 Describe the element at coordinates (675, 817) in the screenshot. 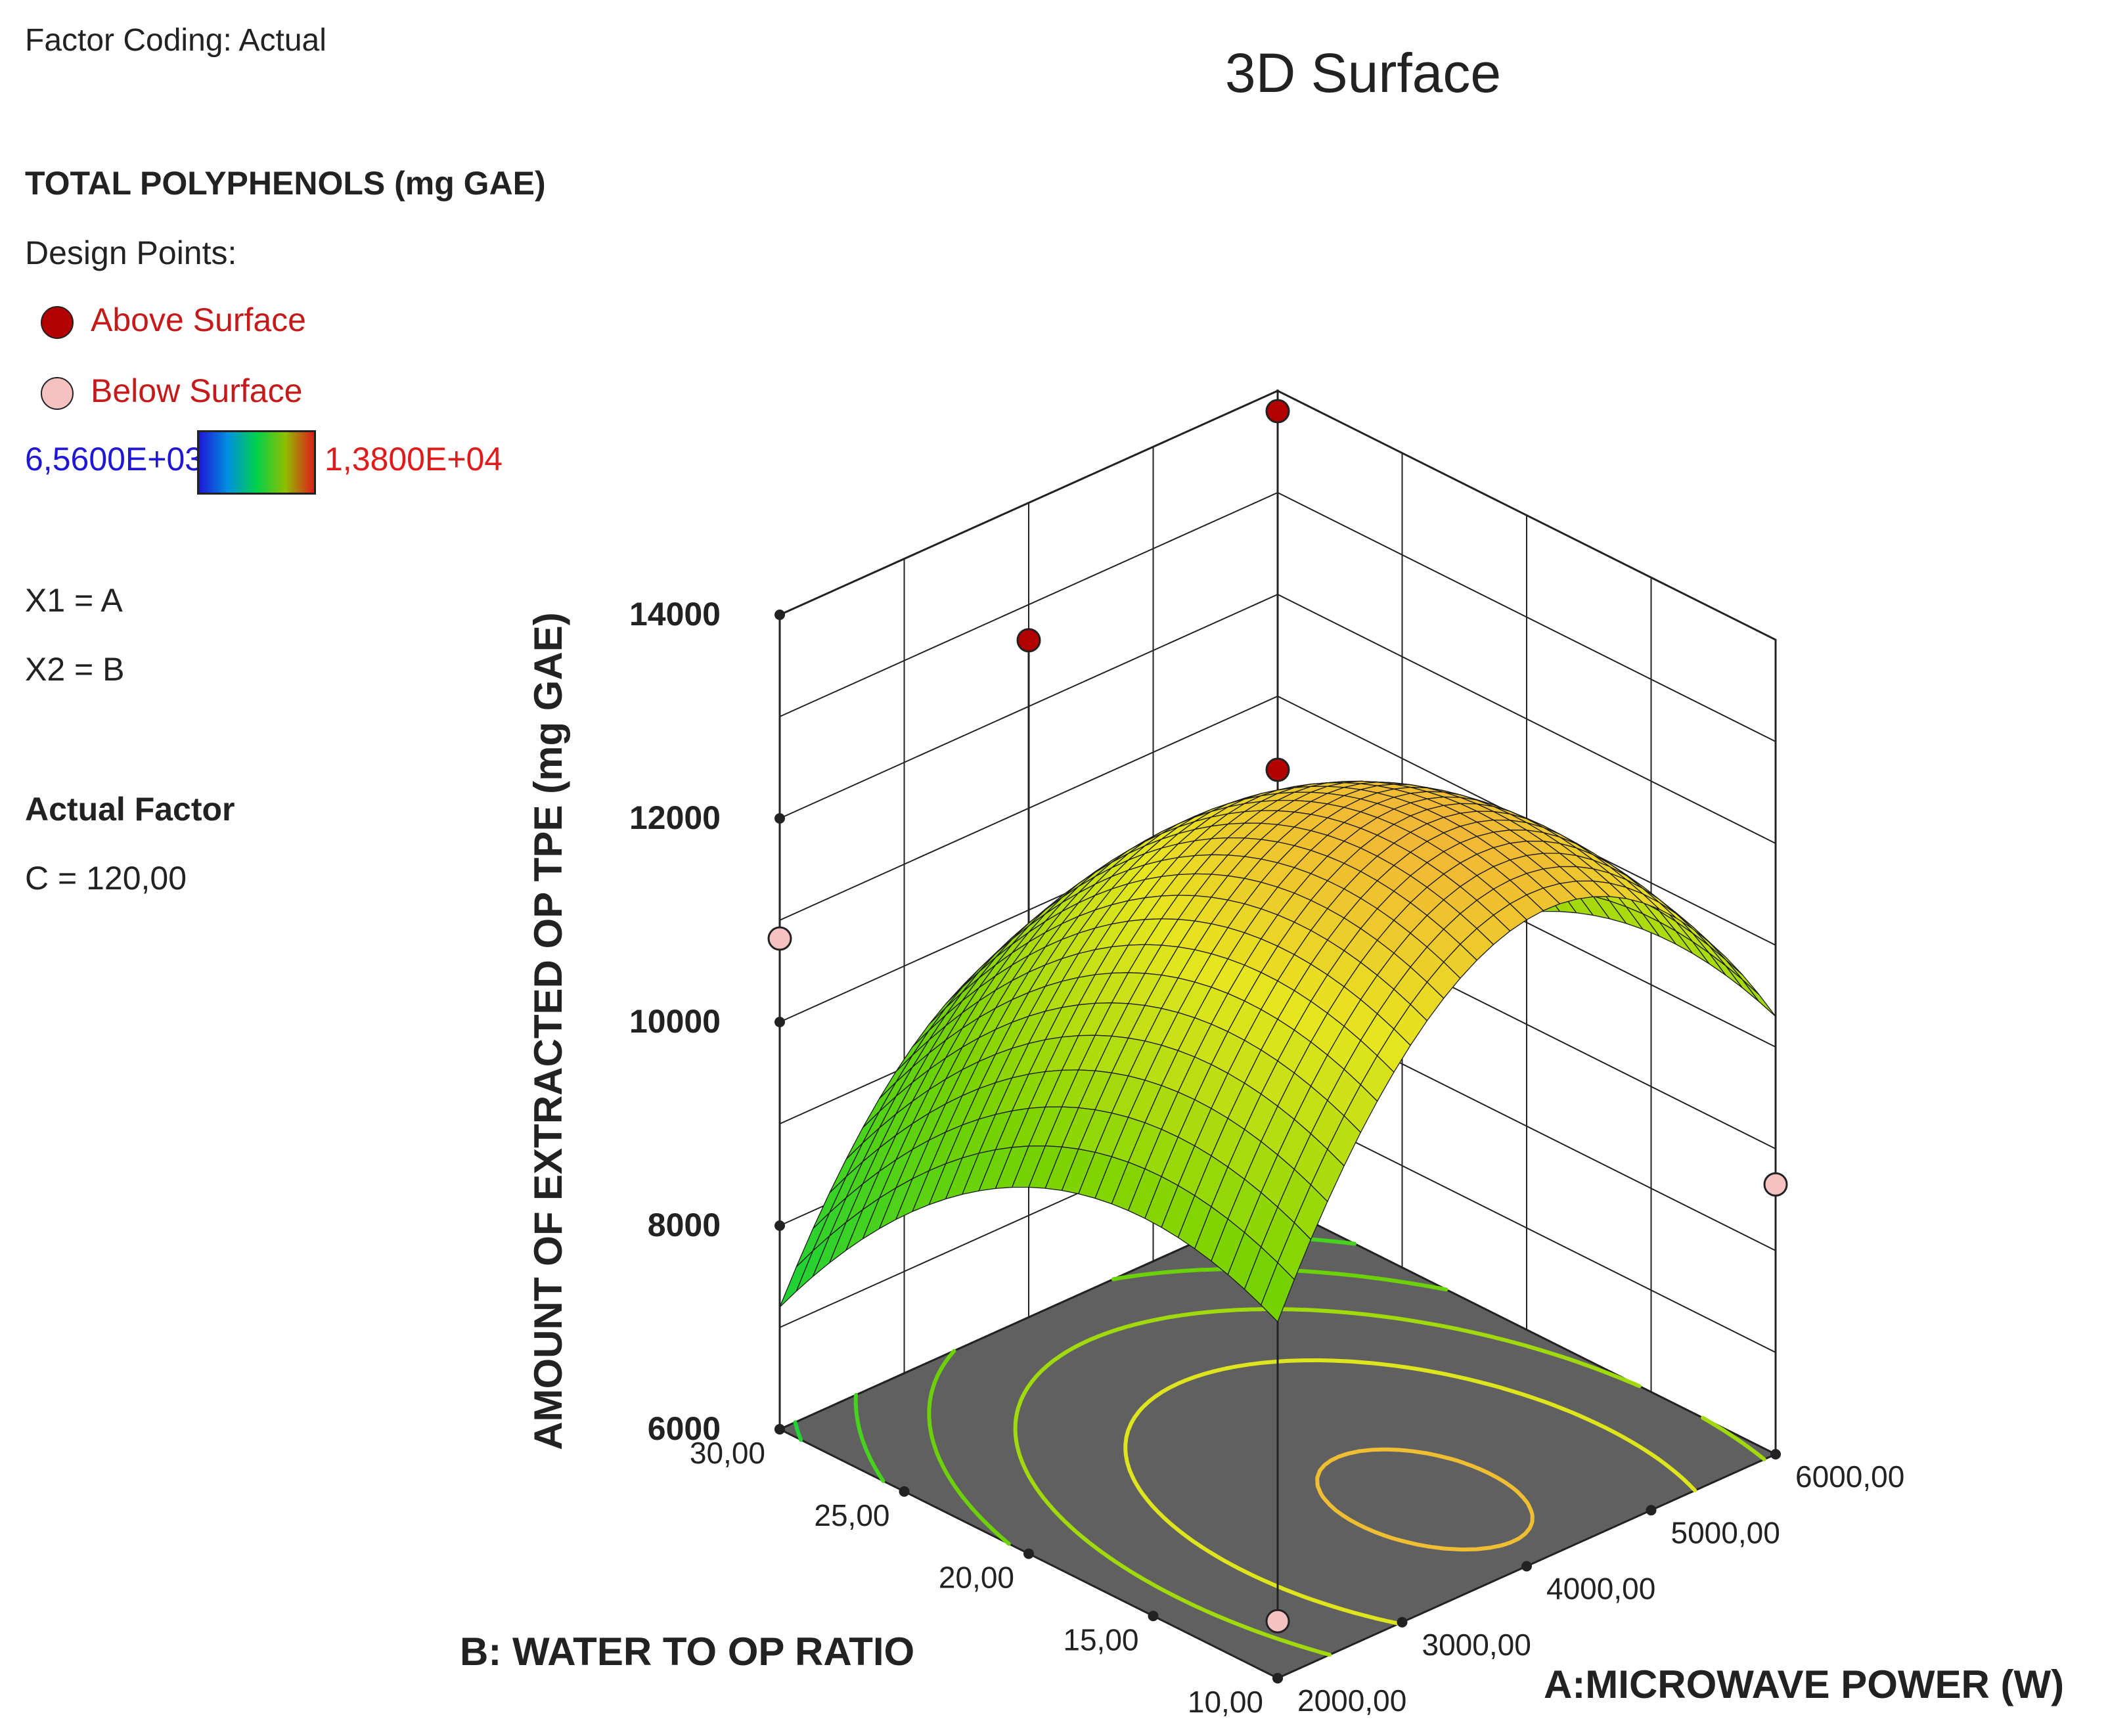

I see `z-tick-label: 12000` at that location.